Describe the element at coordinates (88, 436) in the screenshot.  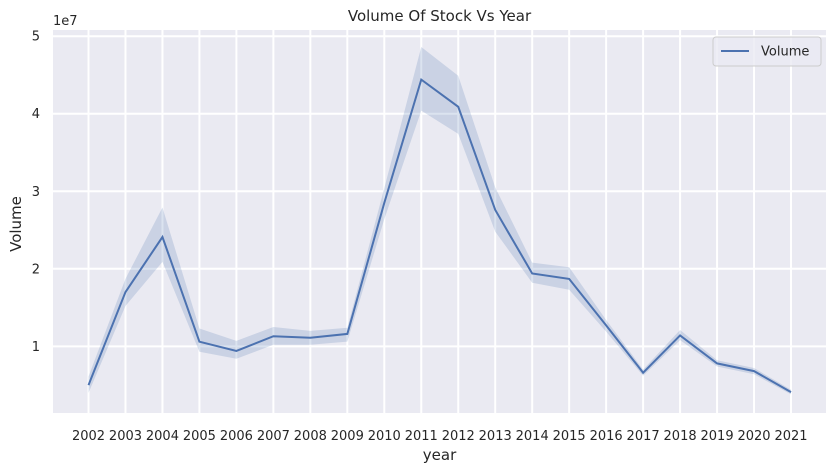
I see `x-tick-label: 2002` at that location.